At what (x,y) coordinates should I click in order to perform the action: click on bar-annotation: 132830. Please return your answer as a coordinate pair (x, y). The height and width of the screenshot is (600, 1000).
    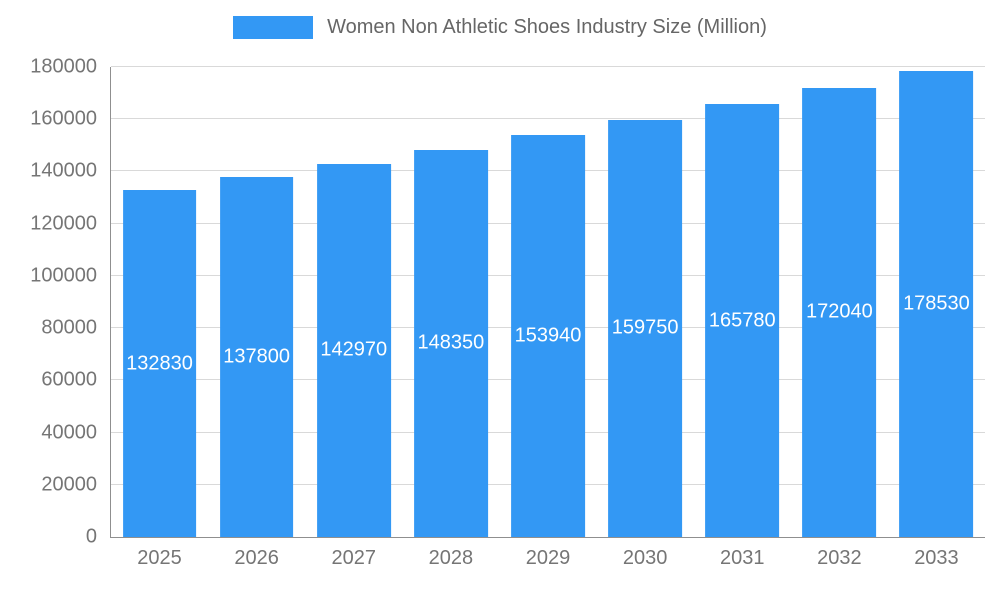
    Looking at the image, I should click on (159, 363).